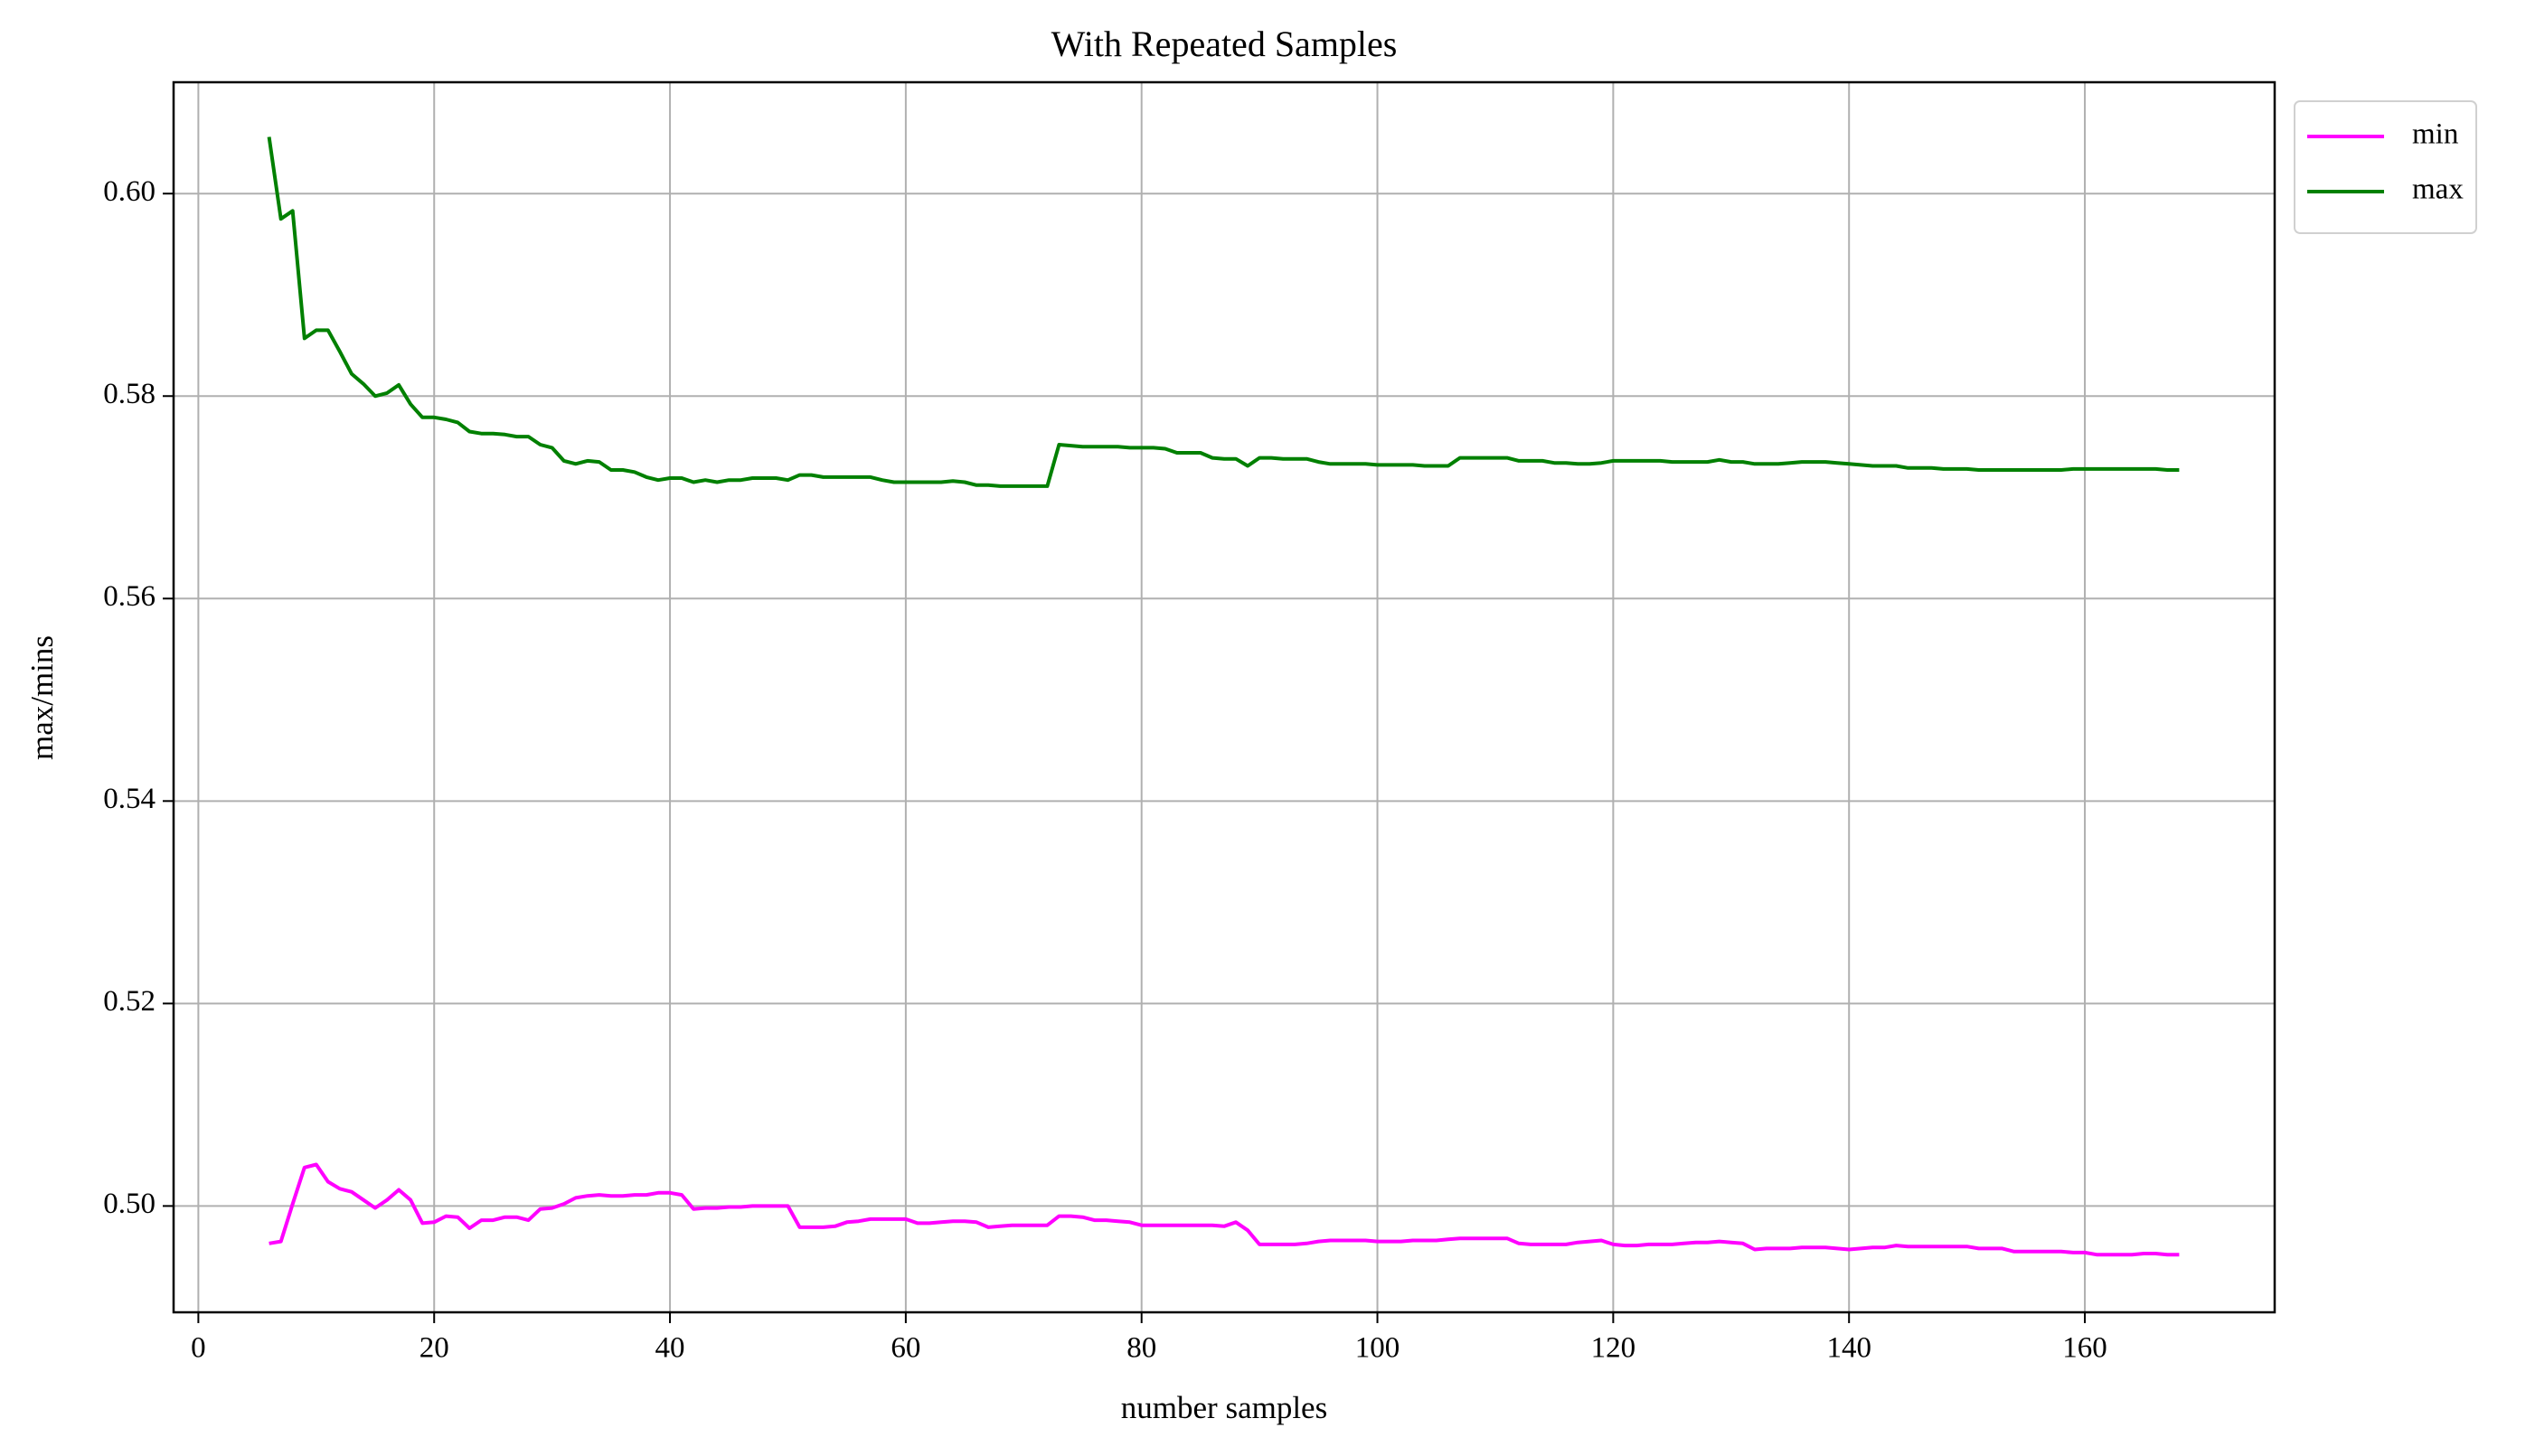  Describe the element at coordinates (1224, 1210) in the screenshot. I see `data-line` at that location.